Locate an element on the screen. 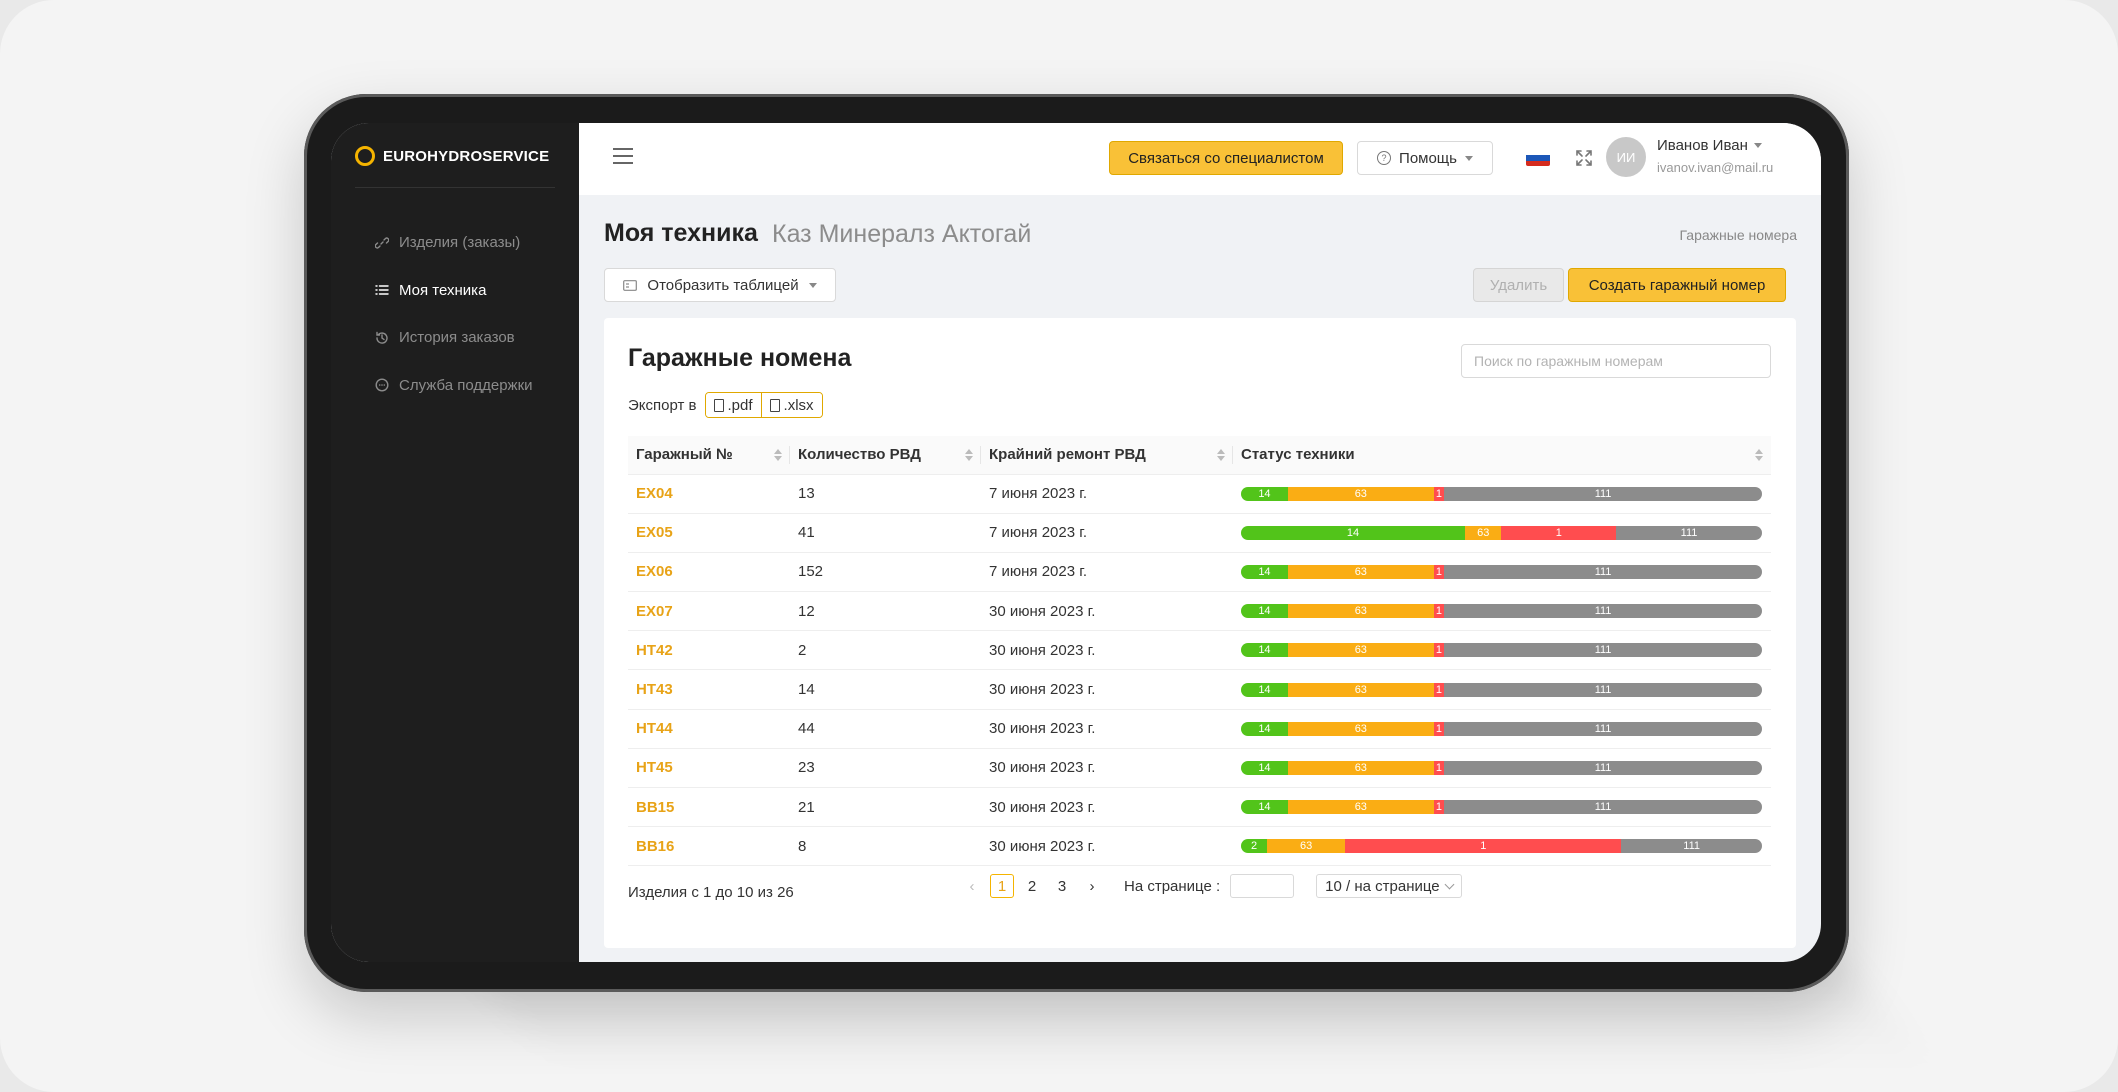 The image size is (2118, 1092). garage-number-link: HT43 is located at coordinates (654, 690).